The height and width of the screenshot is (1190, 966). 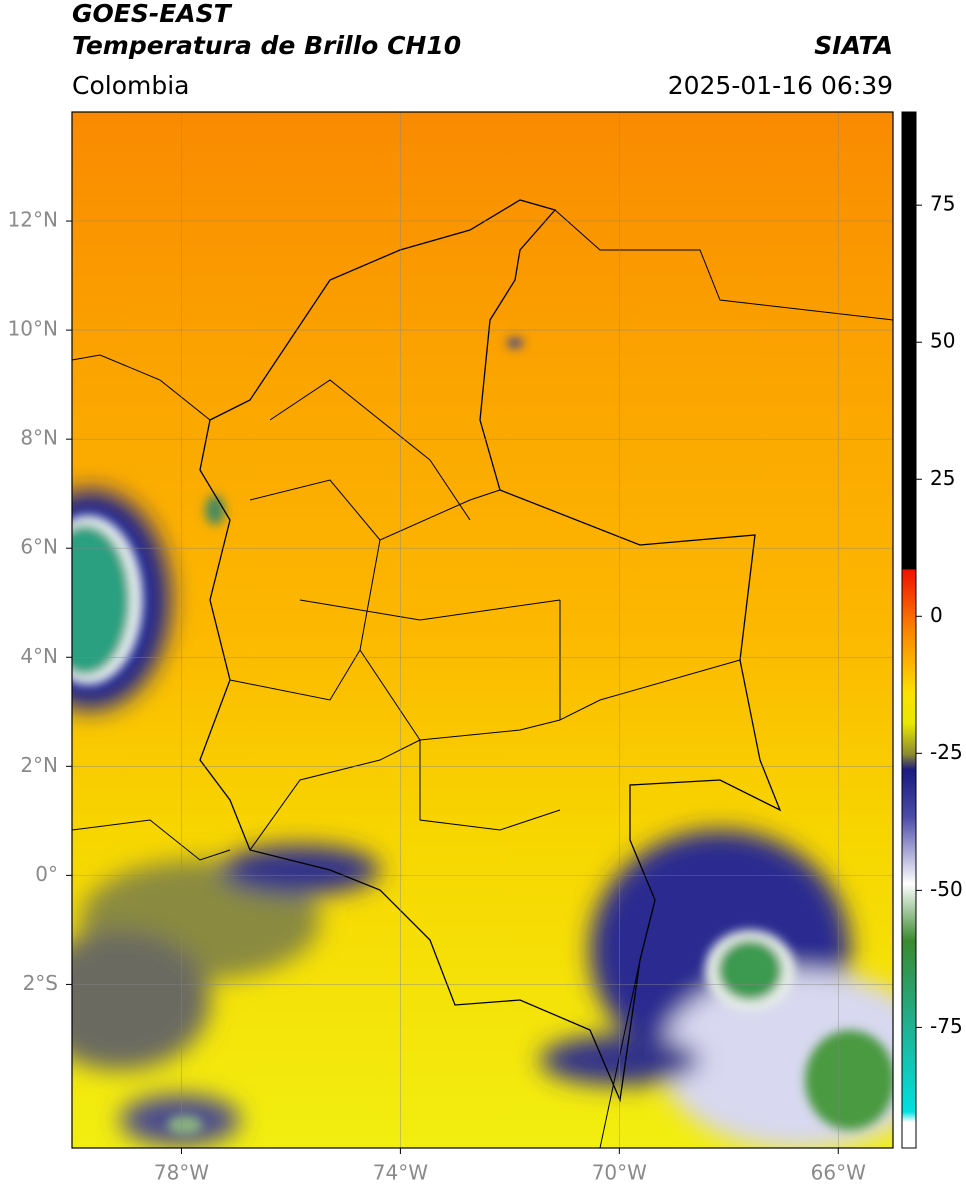 I want to click on colorbar-tick-label: -50, so click(x=946, y=889).